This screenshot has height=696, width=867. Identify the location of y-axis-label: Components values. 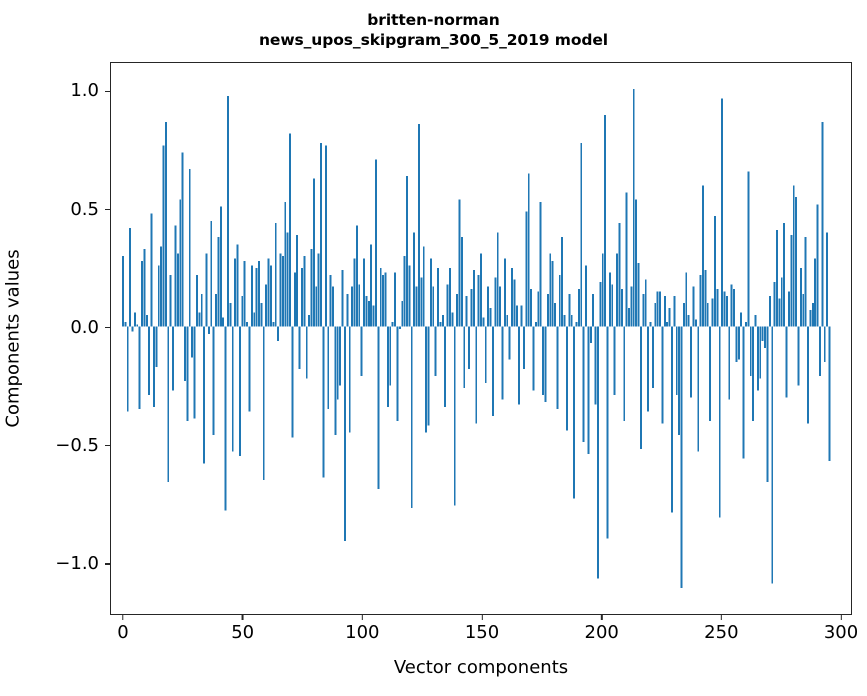
(13, 338).